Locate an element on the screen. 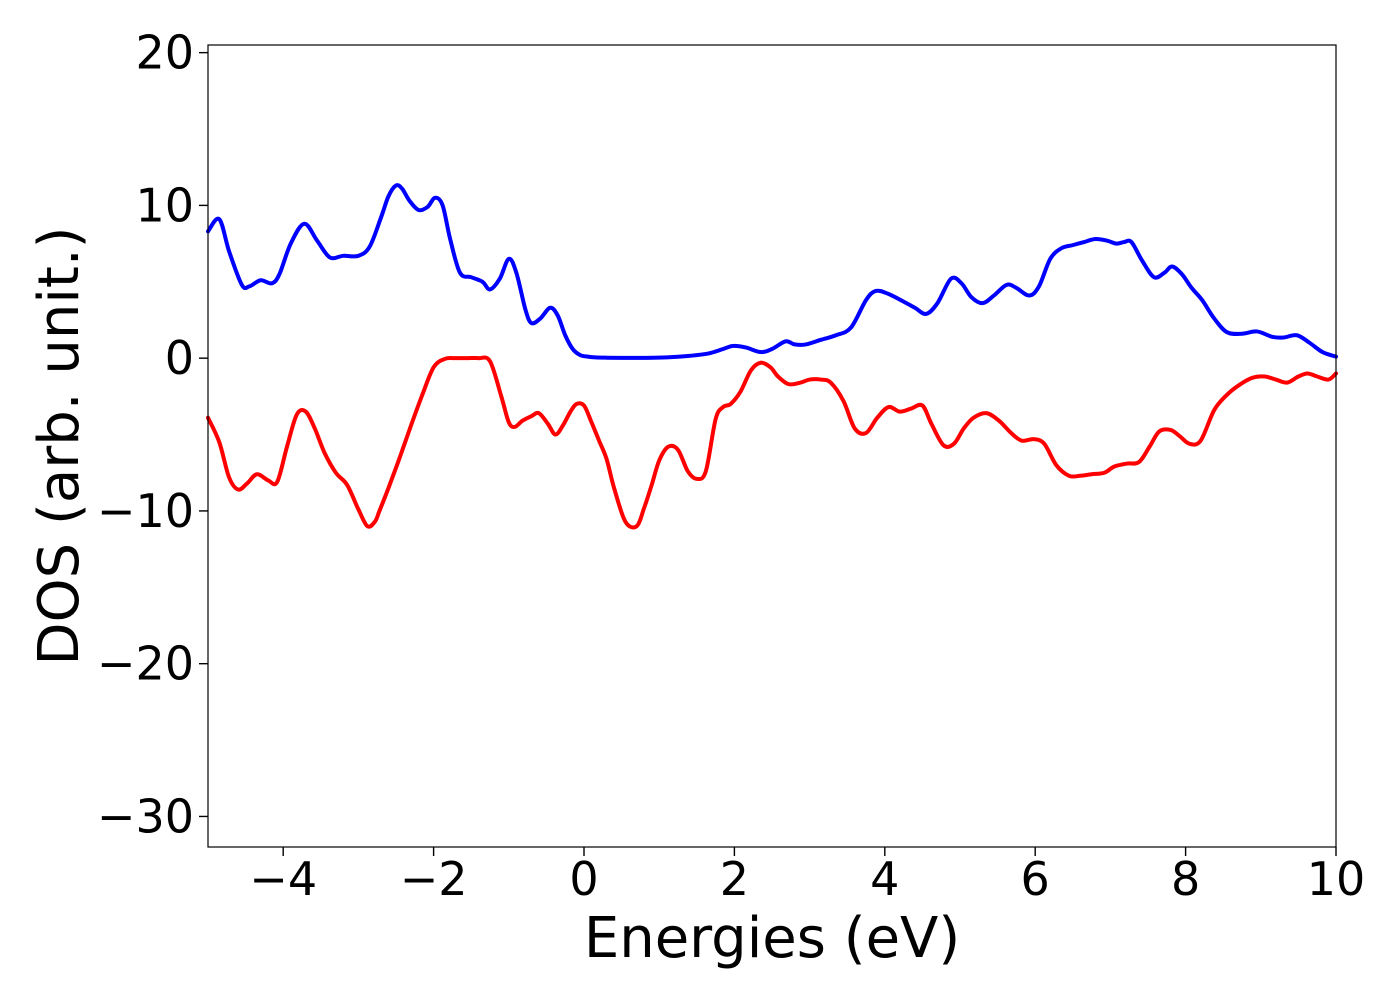 The image size is (1400, 1000). x-tick-label: −2 is located at coordinates (434, 879).